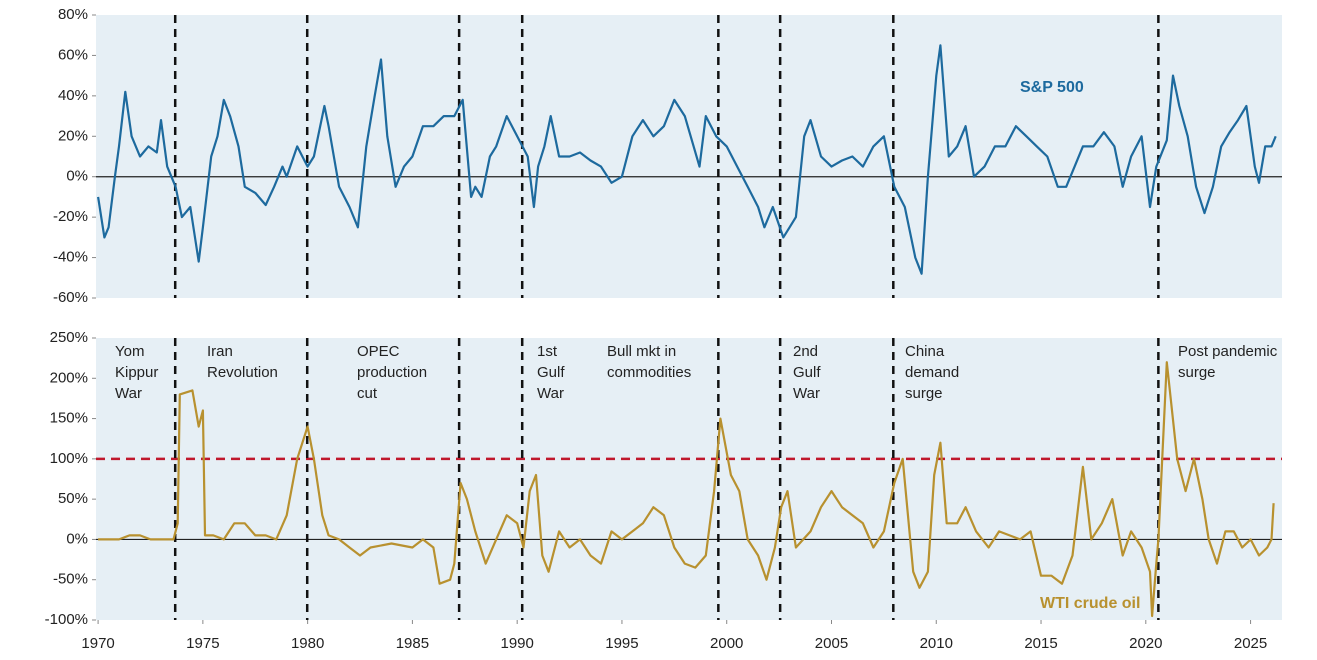 The image size is (1317, 660). What do you see at coordinates (1090, 603) in the screenshot?
I see `legend-label: WTI crude oil` at bounding box center [1090, 603].